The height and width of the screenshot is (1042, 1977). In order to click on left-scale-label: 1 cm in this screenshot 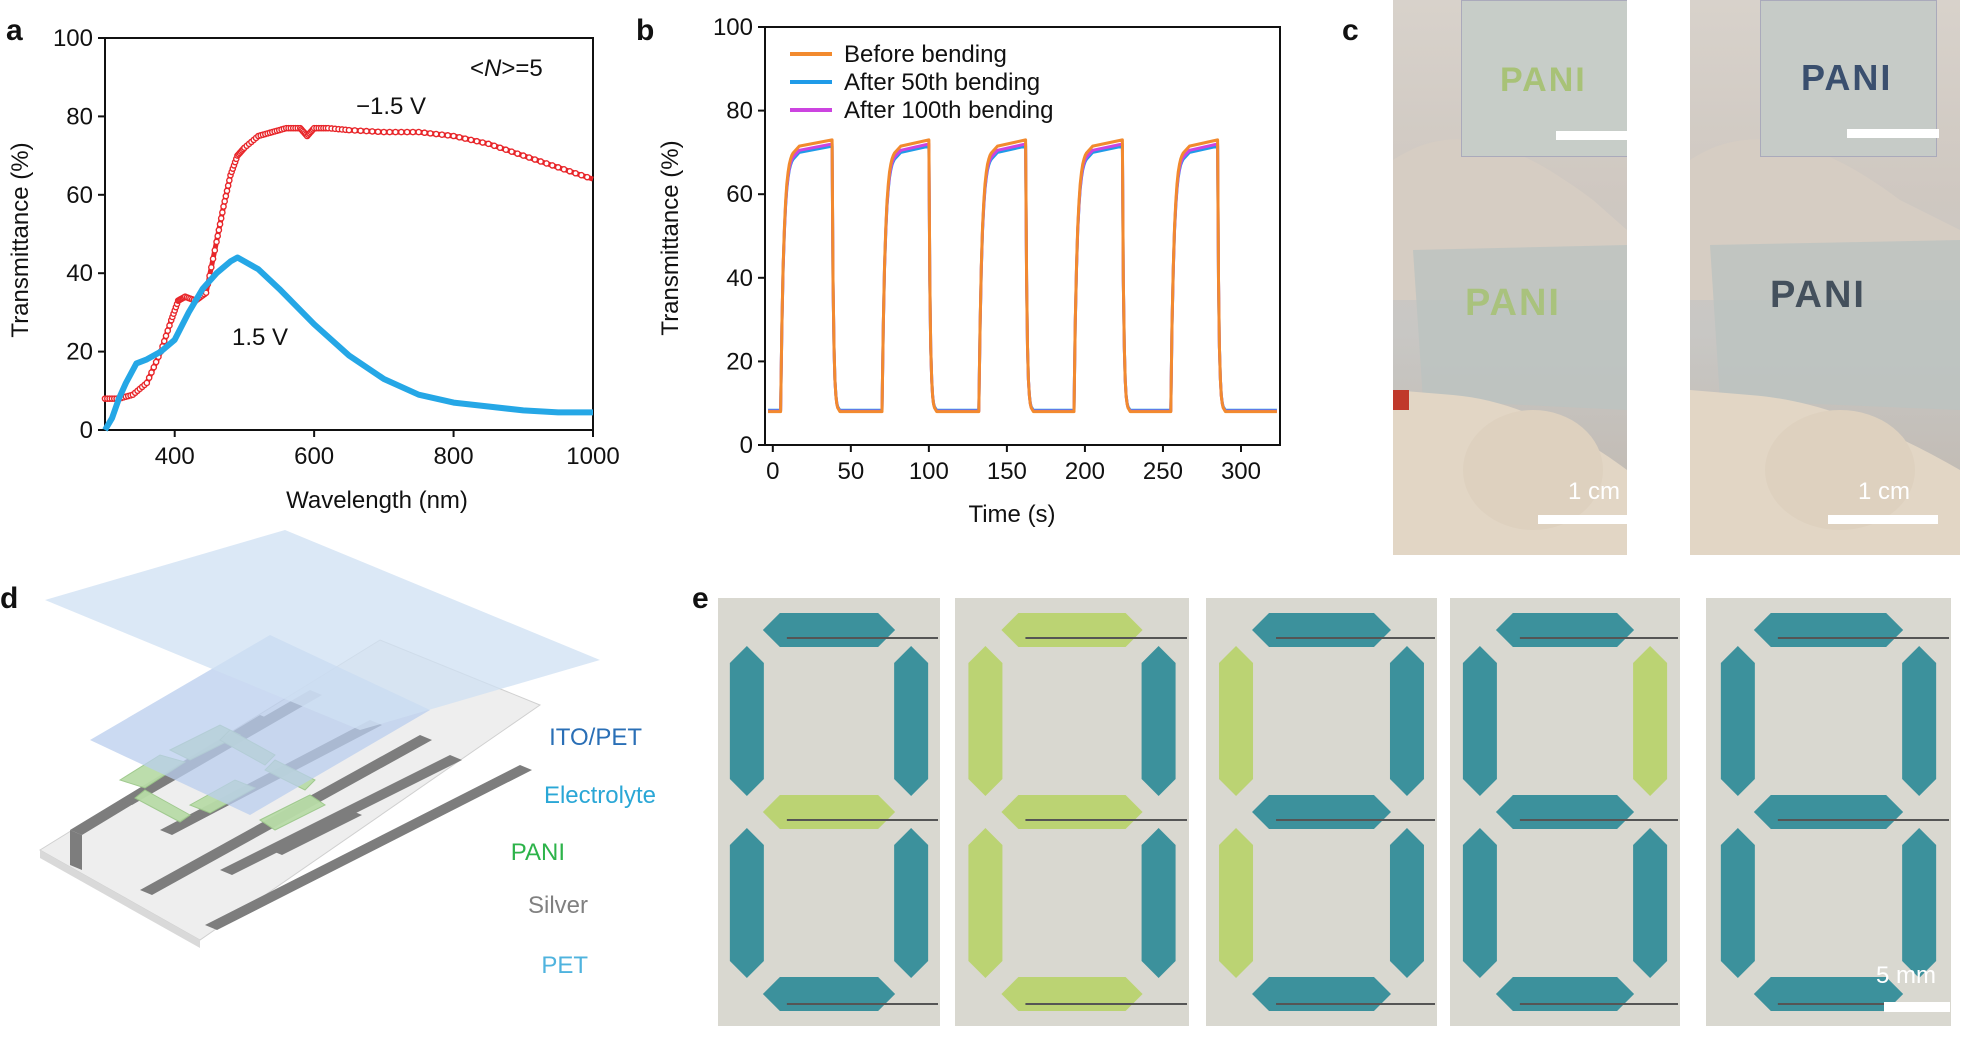, I will do `click(1594, 491)`.